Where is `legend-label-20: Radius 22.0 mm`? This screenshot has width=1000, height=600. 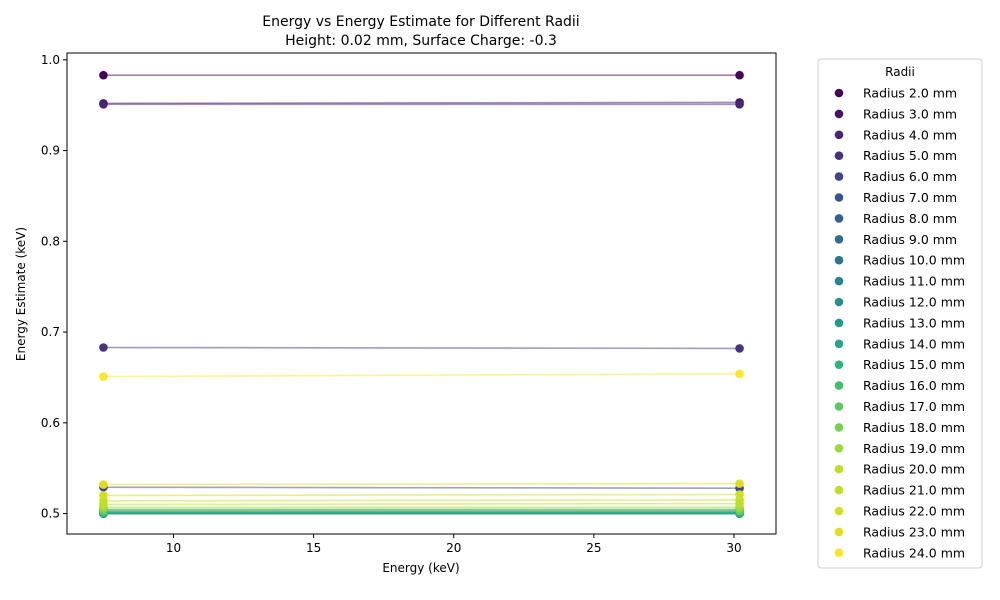 legend-label-20: Radius 22.0 mm is located at coordinates (914, 511).